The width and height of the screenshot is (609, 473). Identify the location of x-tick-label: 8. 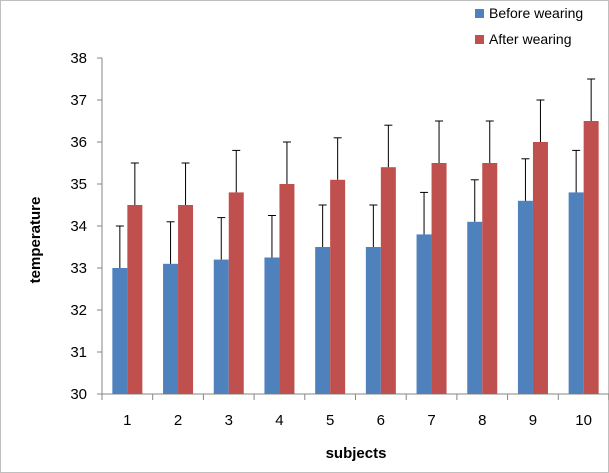
(482, 420).